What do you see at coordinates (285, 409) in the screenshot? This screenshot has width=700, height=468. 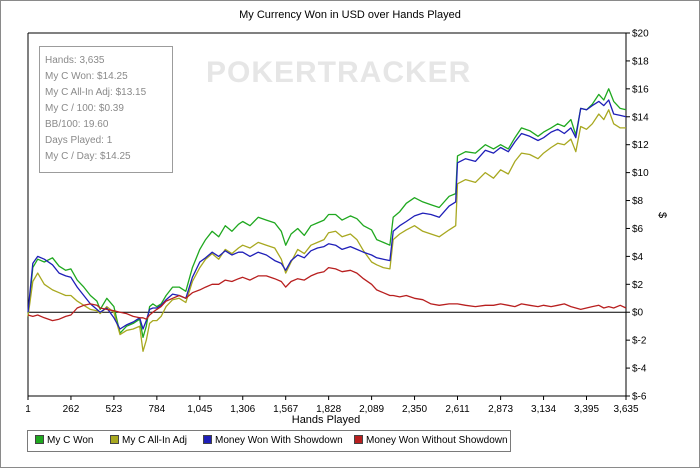 I see `x-tick-label: 1,567` at bounding box center [285, 409].